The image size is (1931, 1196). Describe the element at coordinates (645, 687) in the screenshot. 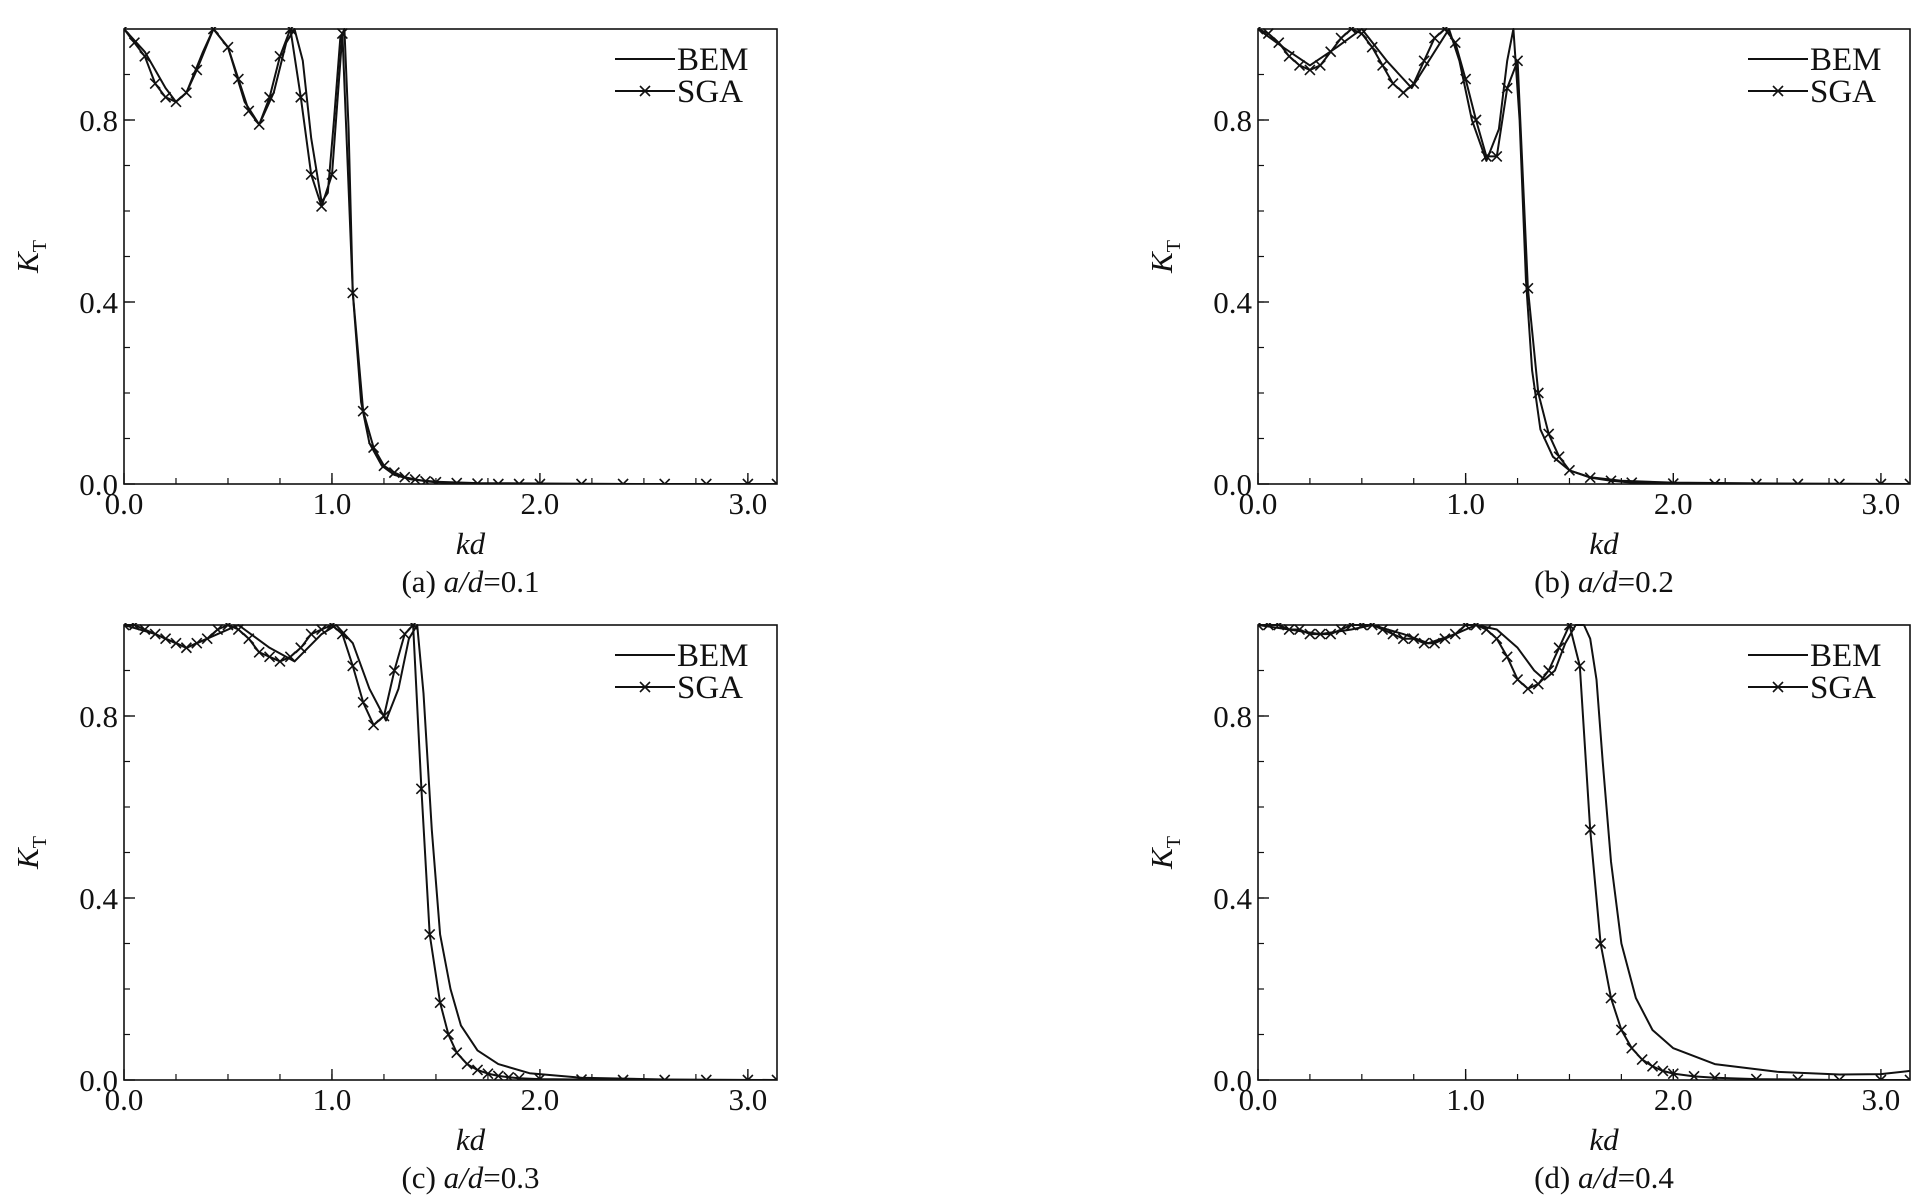

I see `legend-marker` at that location.